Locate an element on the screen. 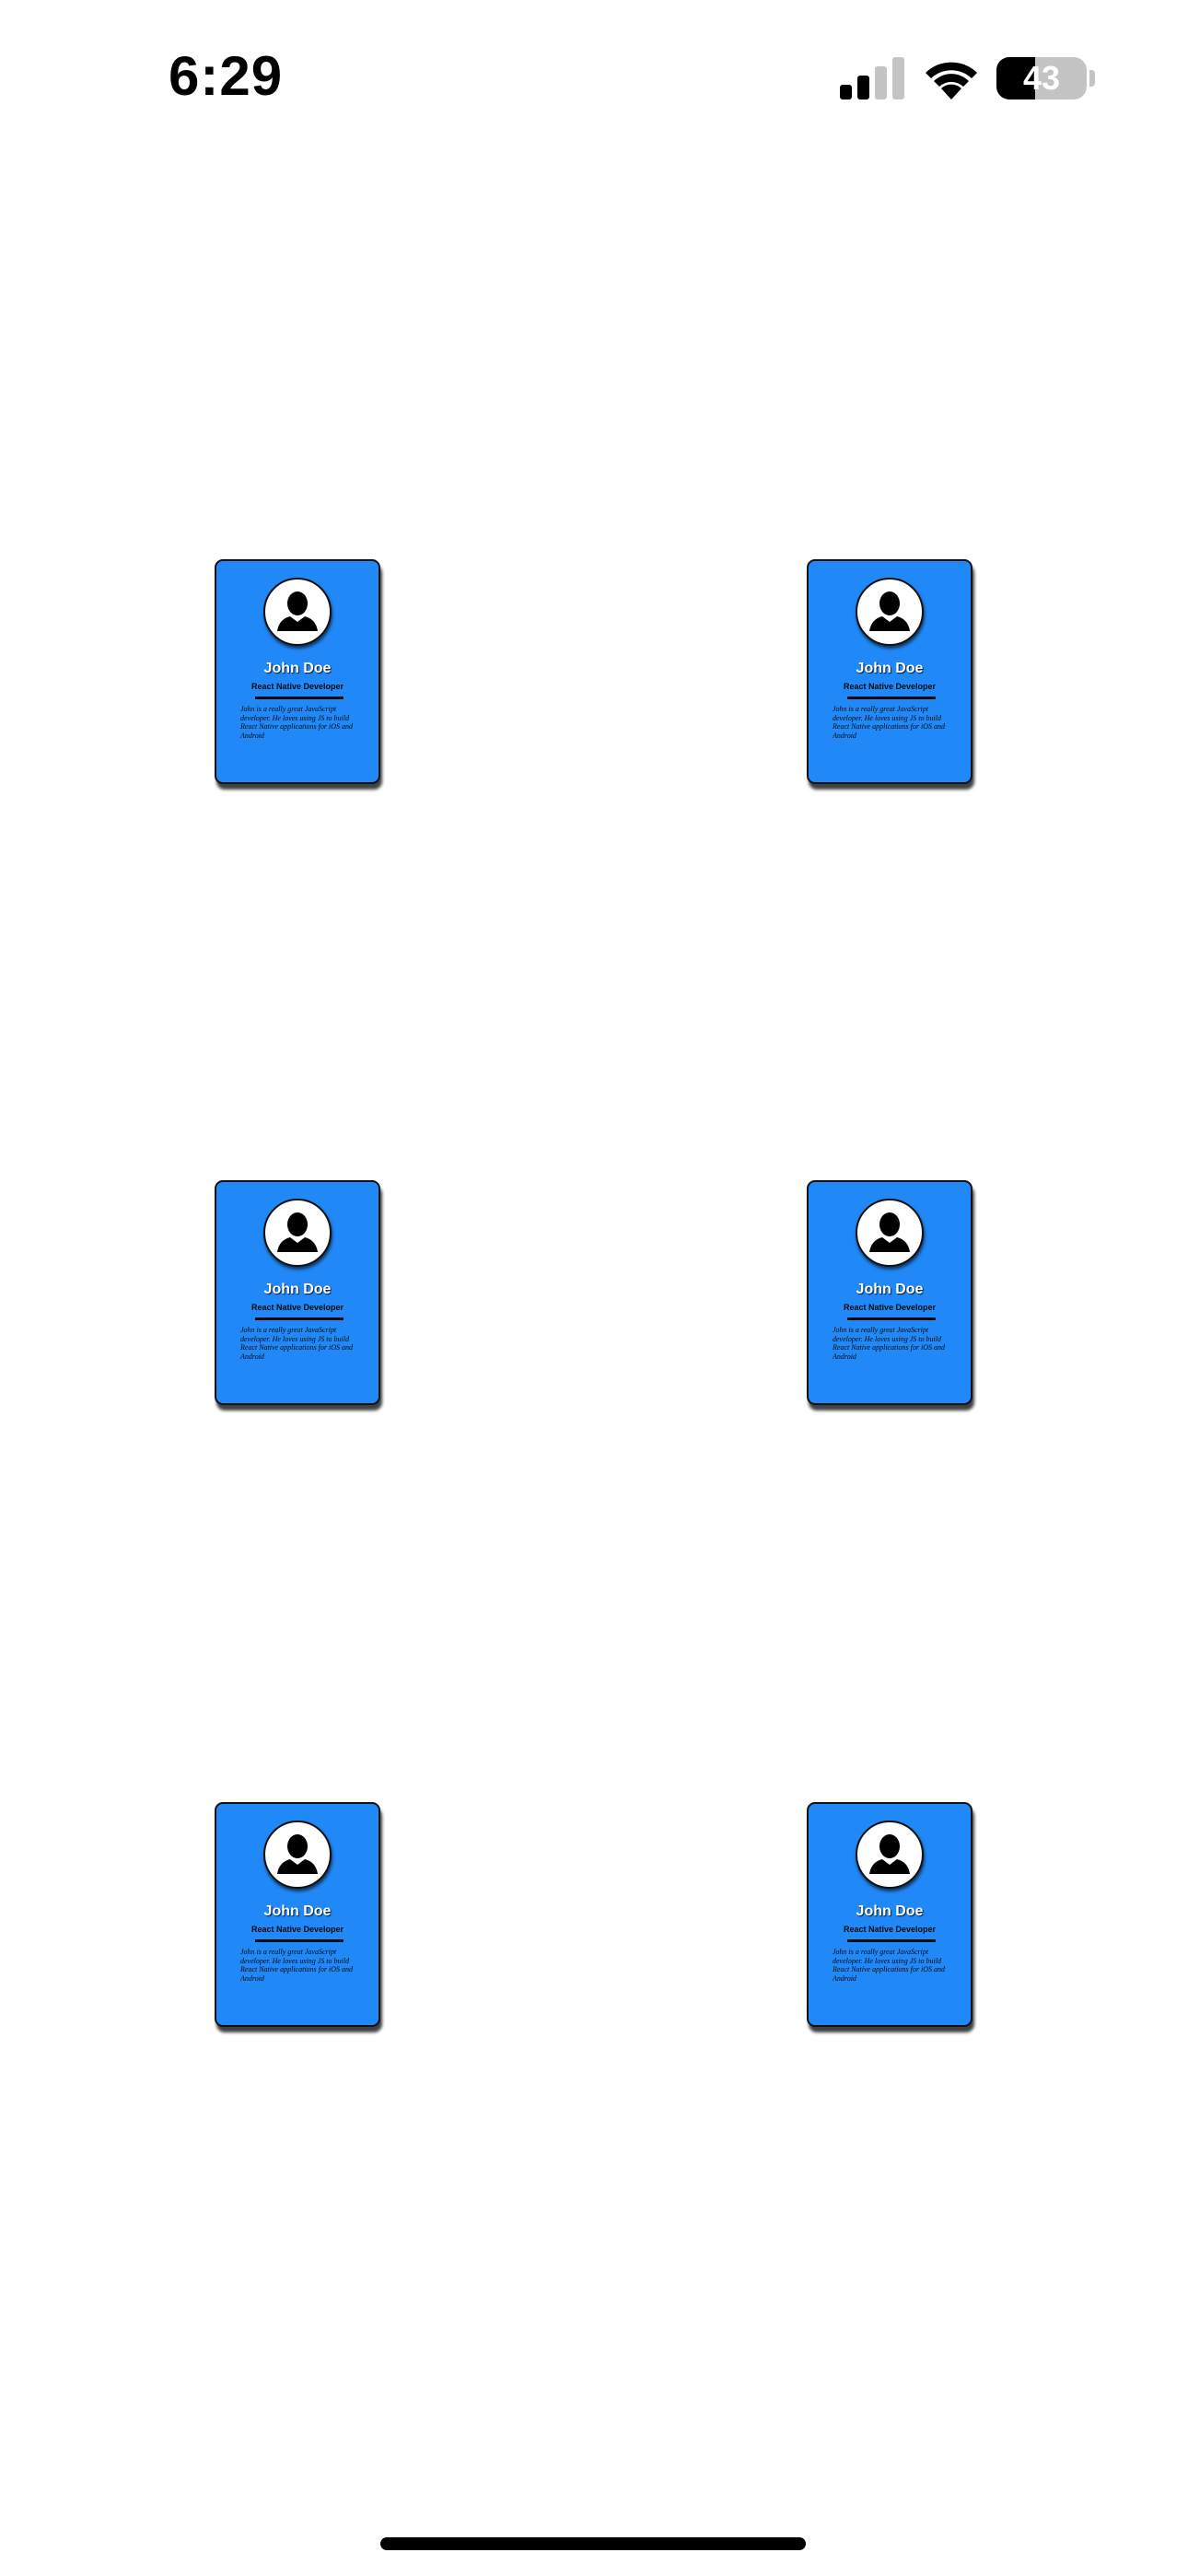 The image size is (1188, 2576). battery-indicator: 43 is located at coordinates (1041, 78).